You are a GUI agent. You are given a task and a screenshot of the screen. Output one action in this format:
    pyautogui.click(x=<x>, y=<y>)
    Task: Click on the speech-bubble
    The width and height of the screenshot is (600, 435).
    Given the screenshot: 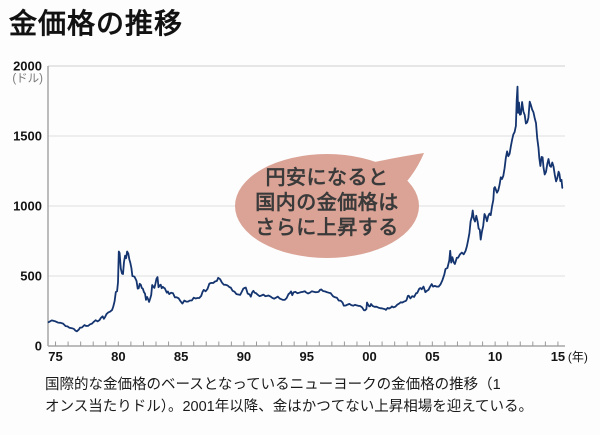 What is the action you would take?
    pyautogui.click(x=329, y=205)
    